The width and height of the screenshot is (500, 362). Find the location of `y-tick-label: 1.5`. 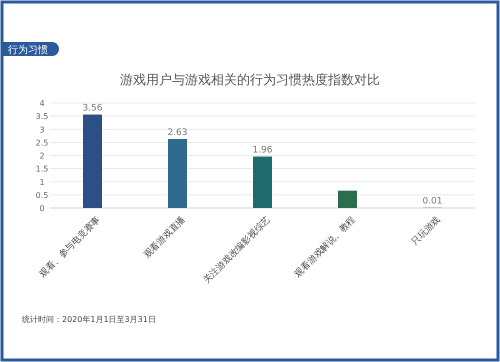

y-tick-label: 1.5 is located at coordinates (42, 169).